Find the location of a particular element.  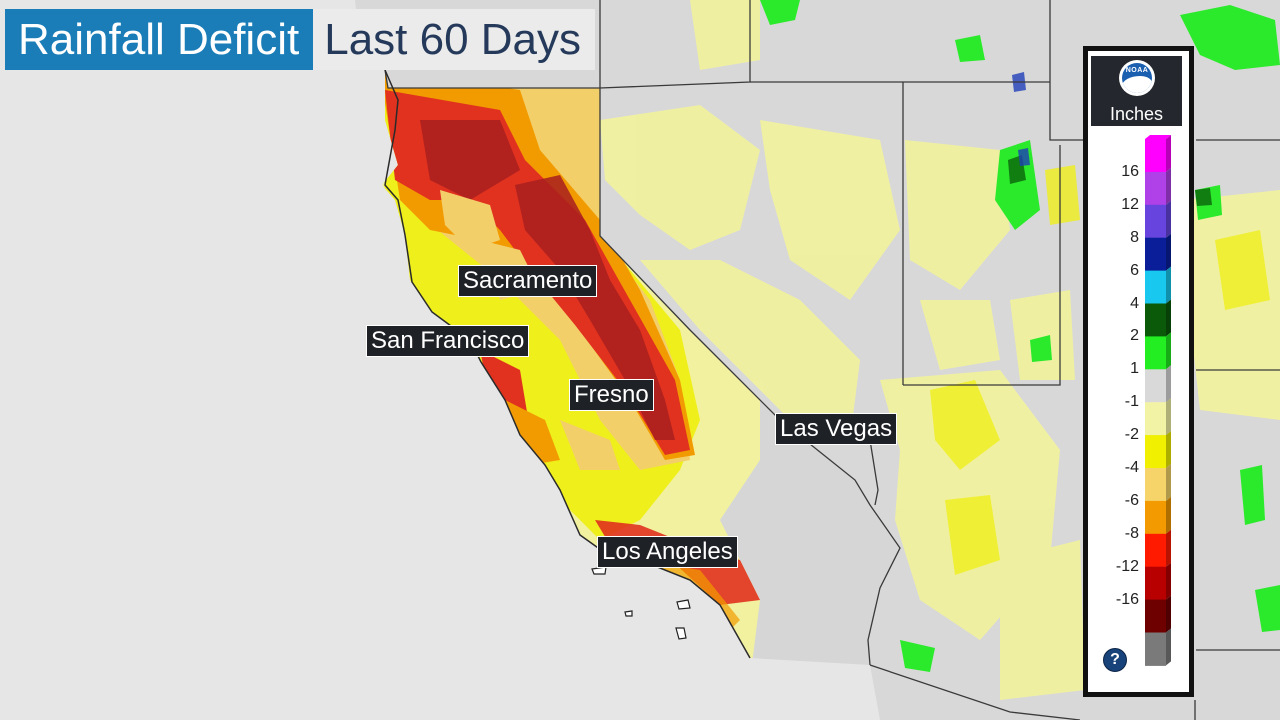

legend-tick-label: 8 is located at coordinates (1134, 237).